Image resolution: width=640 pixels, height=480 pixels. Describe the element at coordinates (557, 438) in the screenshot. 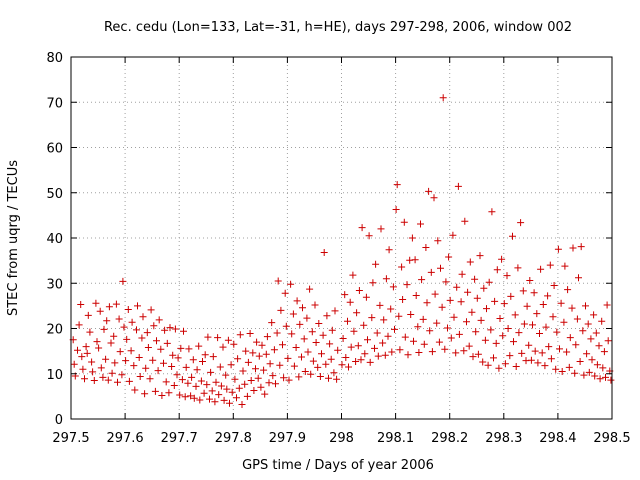

I see `x-tick-label: 298.4` at that location.